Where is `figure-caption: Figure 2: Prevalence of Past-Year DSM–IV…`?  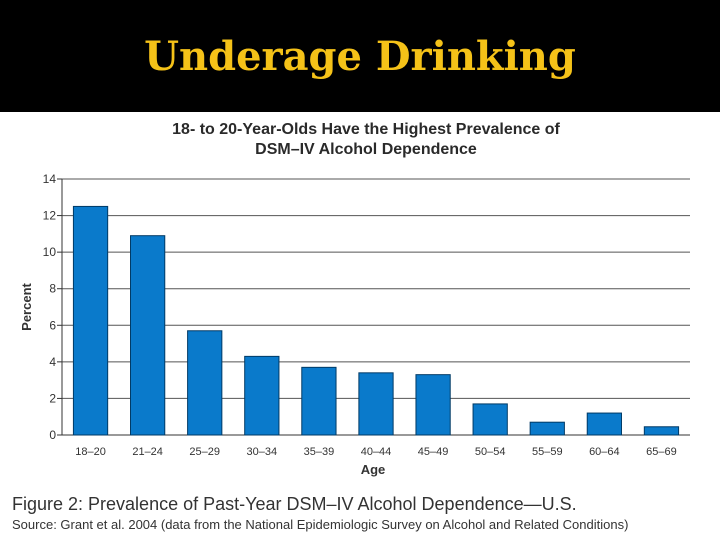 figure-caption: Figure 2: Prevalence of Past-Year DSM–IV… is located at coordinates (294, 504).